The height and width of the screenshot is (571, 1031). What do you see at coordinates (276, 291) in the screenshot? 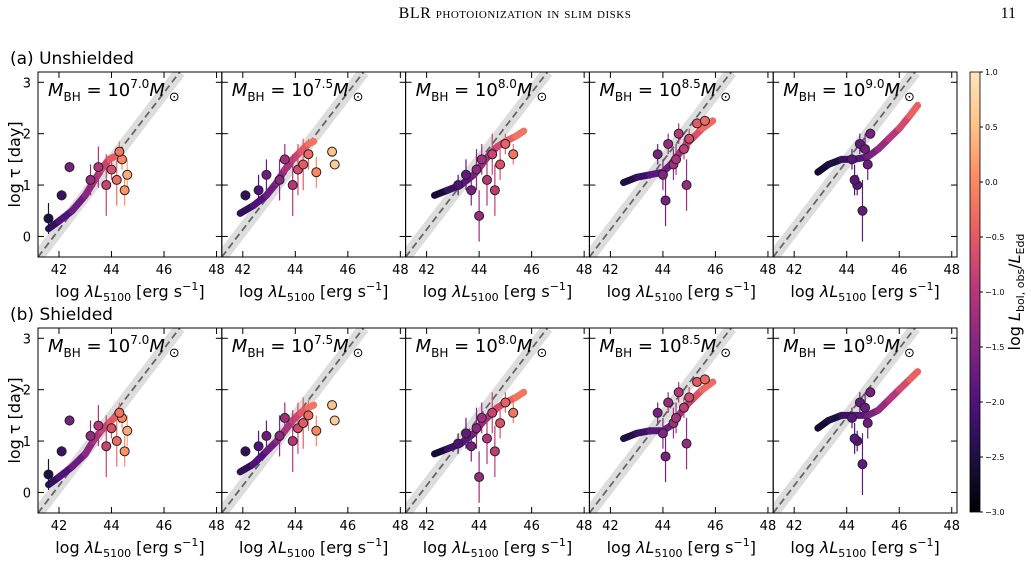
I see `x-label-part: λL` at bounding box center [276, 291].